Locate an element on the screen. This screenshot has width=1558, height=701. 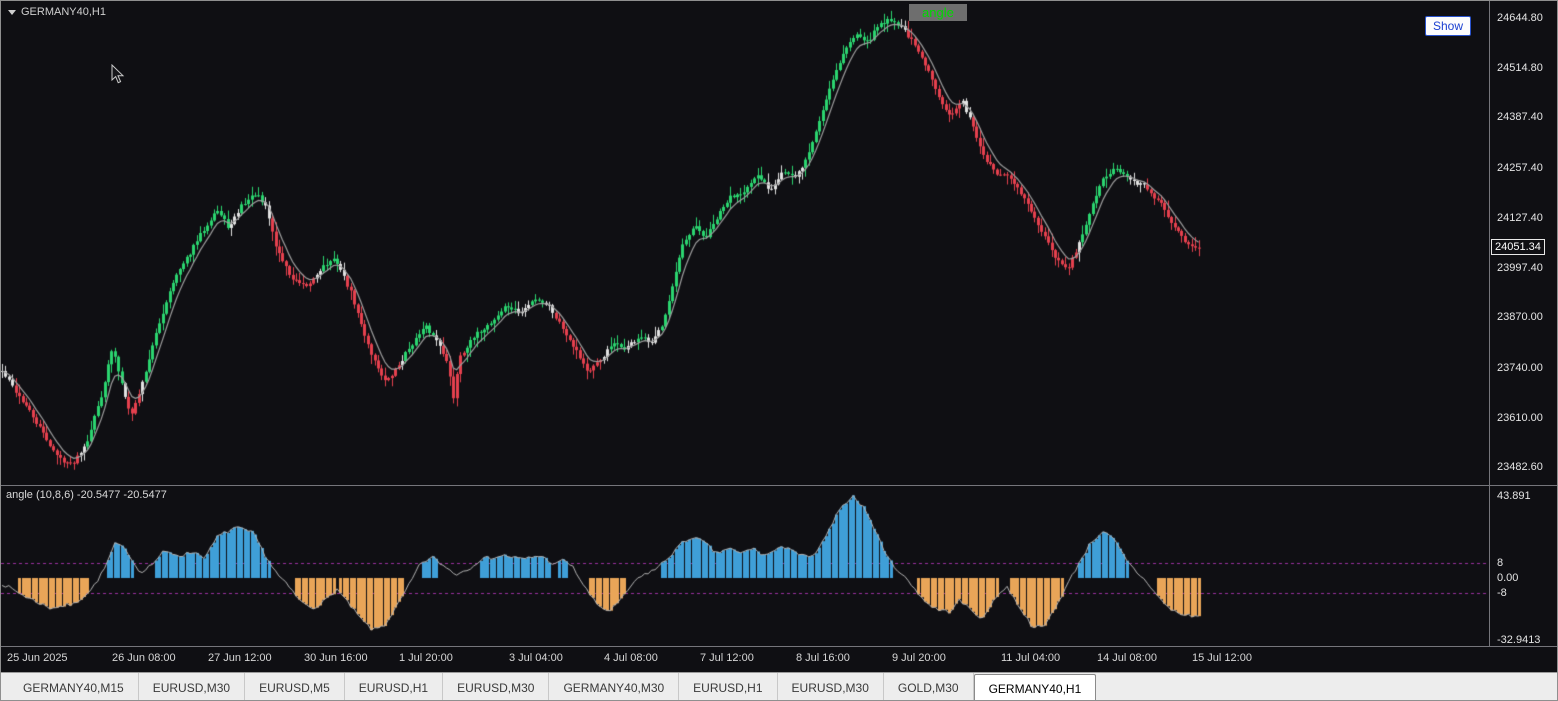
symbol-timeframe-dropdown: GERMANY40,H1 is located at coordinates (57, 12).